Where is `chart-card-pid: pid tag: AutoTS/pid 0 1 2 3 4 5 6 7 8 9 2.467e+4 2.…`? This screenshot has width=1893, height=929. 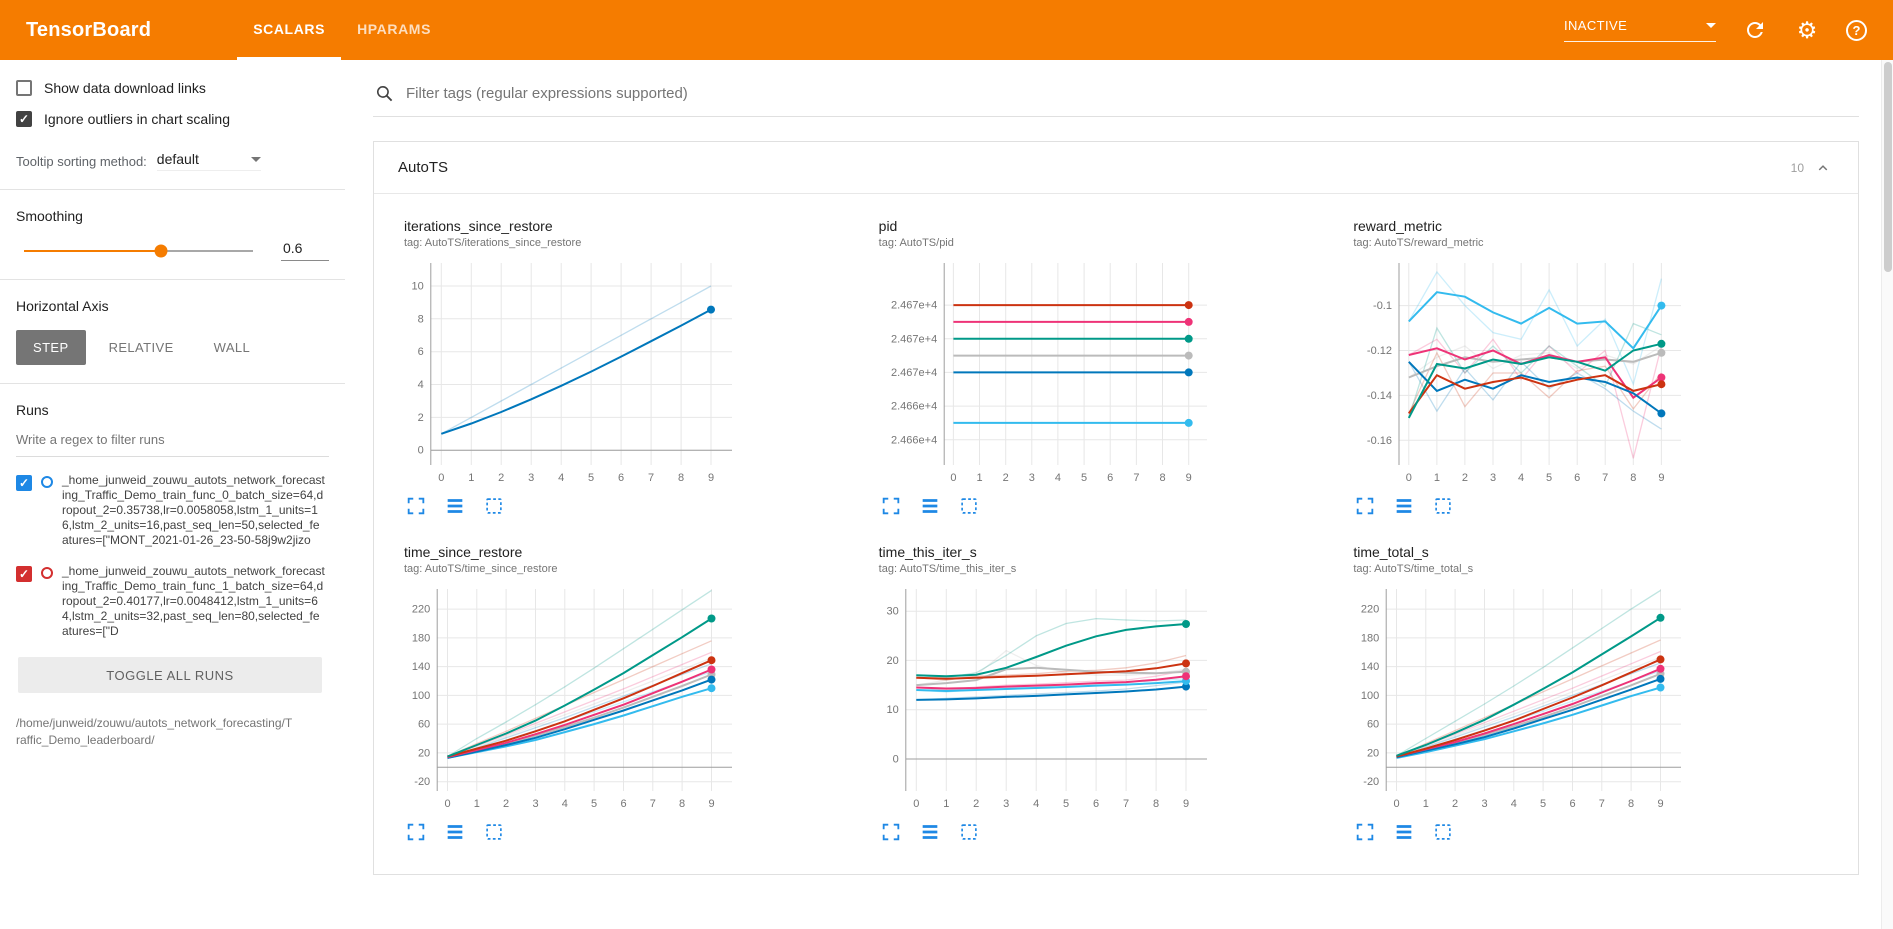
chart-card-pid: pid tag: AutoTS/pid 0 1 2 3 4 5 6 7 8 9 2.467e+4 2.… is located at coordinates (1116, 368).